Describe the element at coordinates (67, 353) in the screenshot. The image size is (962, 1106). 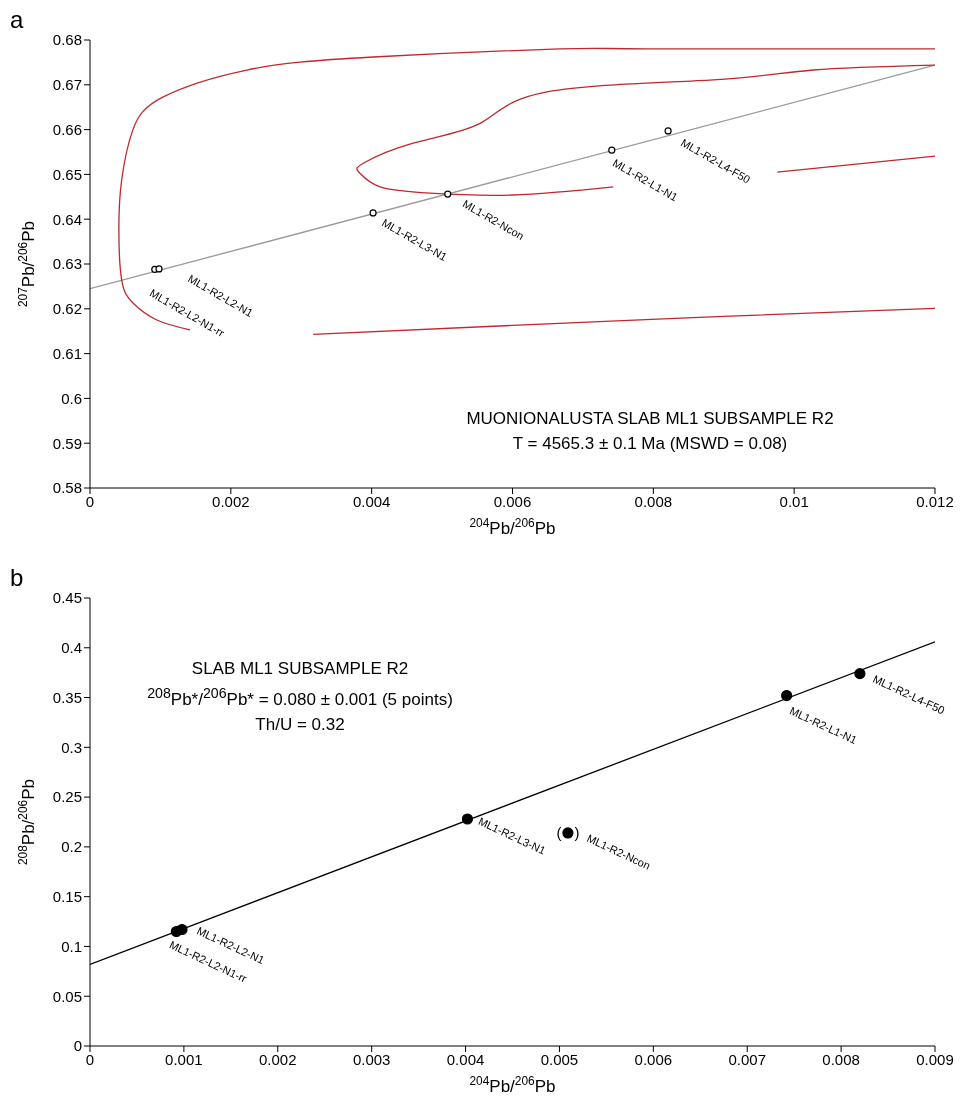
I see `y-tick-label: 0.61` at that location.